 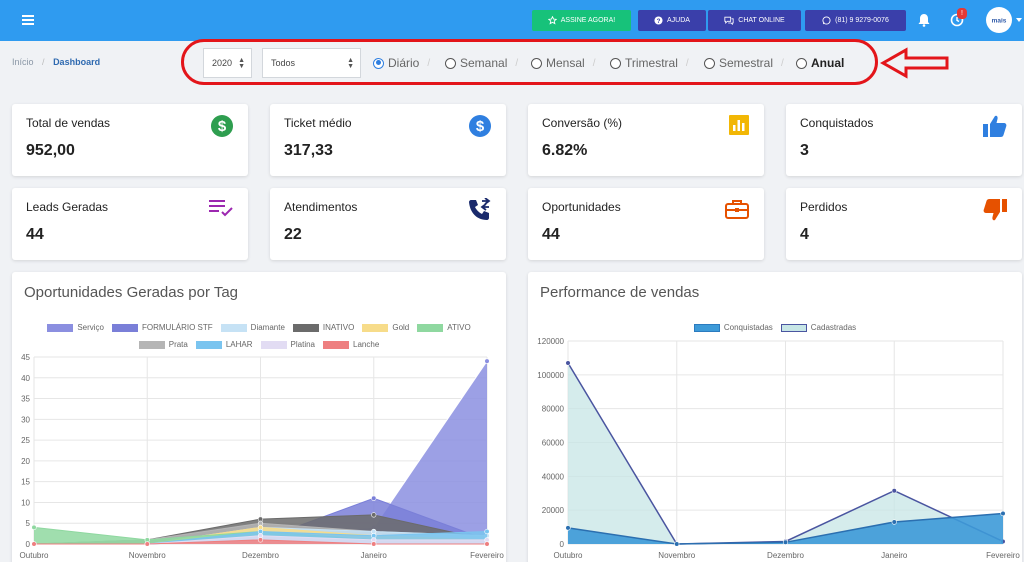 I want to click on question-icon: ?, so click(x=658, y=20).